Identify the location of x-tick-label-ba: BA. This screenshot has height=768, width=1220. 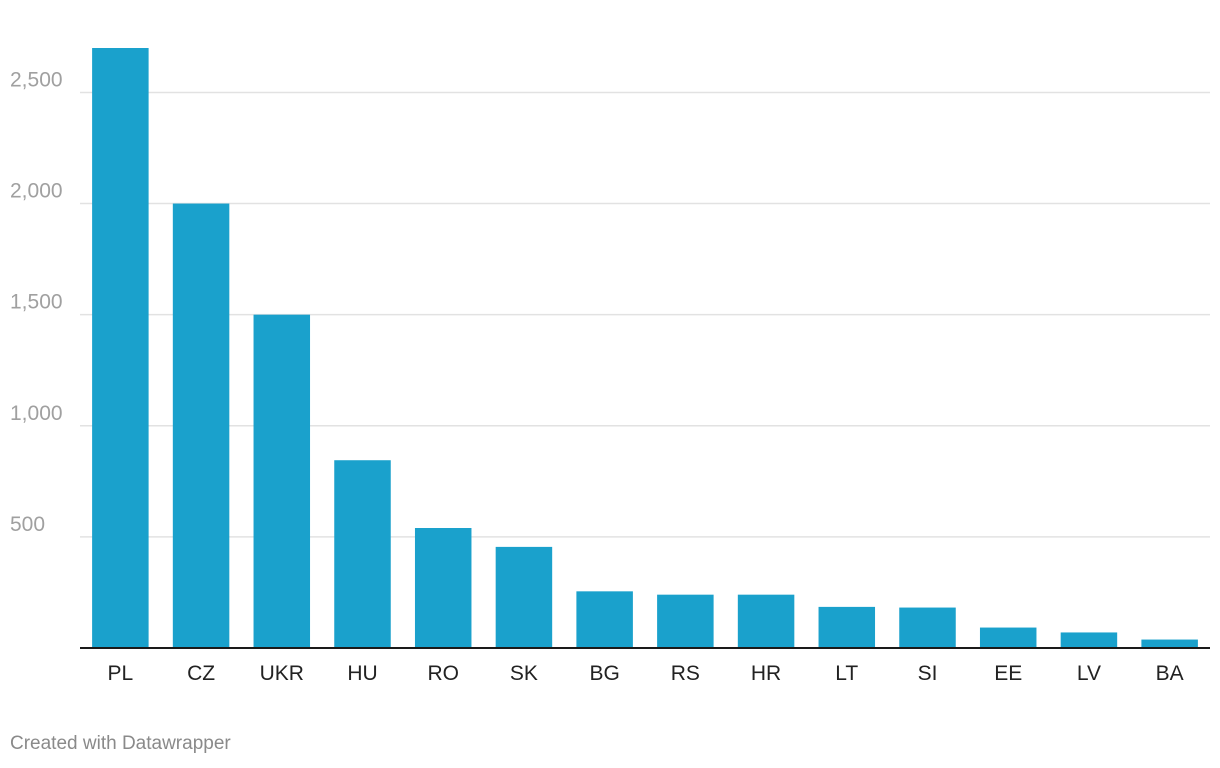
(1170, 673).